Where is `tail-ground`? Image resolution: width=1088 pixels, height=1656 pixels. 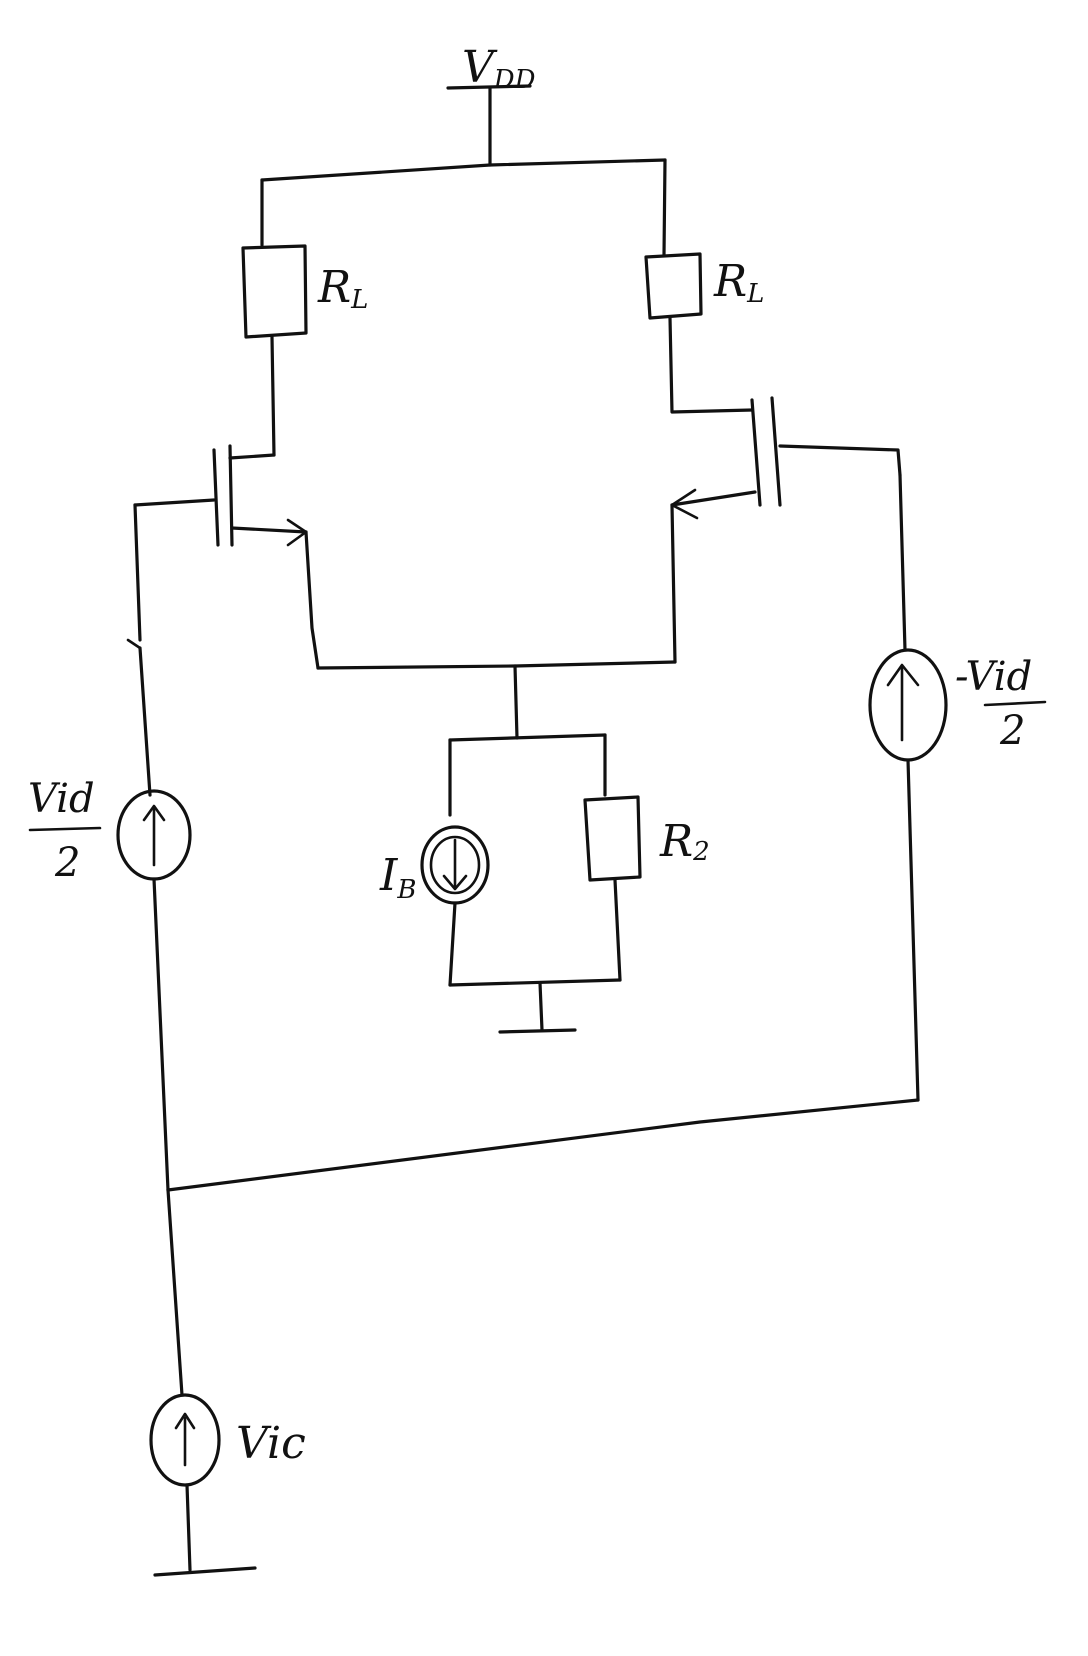
tail-ground is located at coordinates (535, 1006).